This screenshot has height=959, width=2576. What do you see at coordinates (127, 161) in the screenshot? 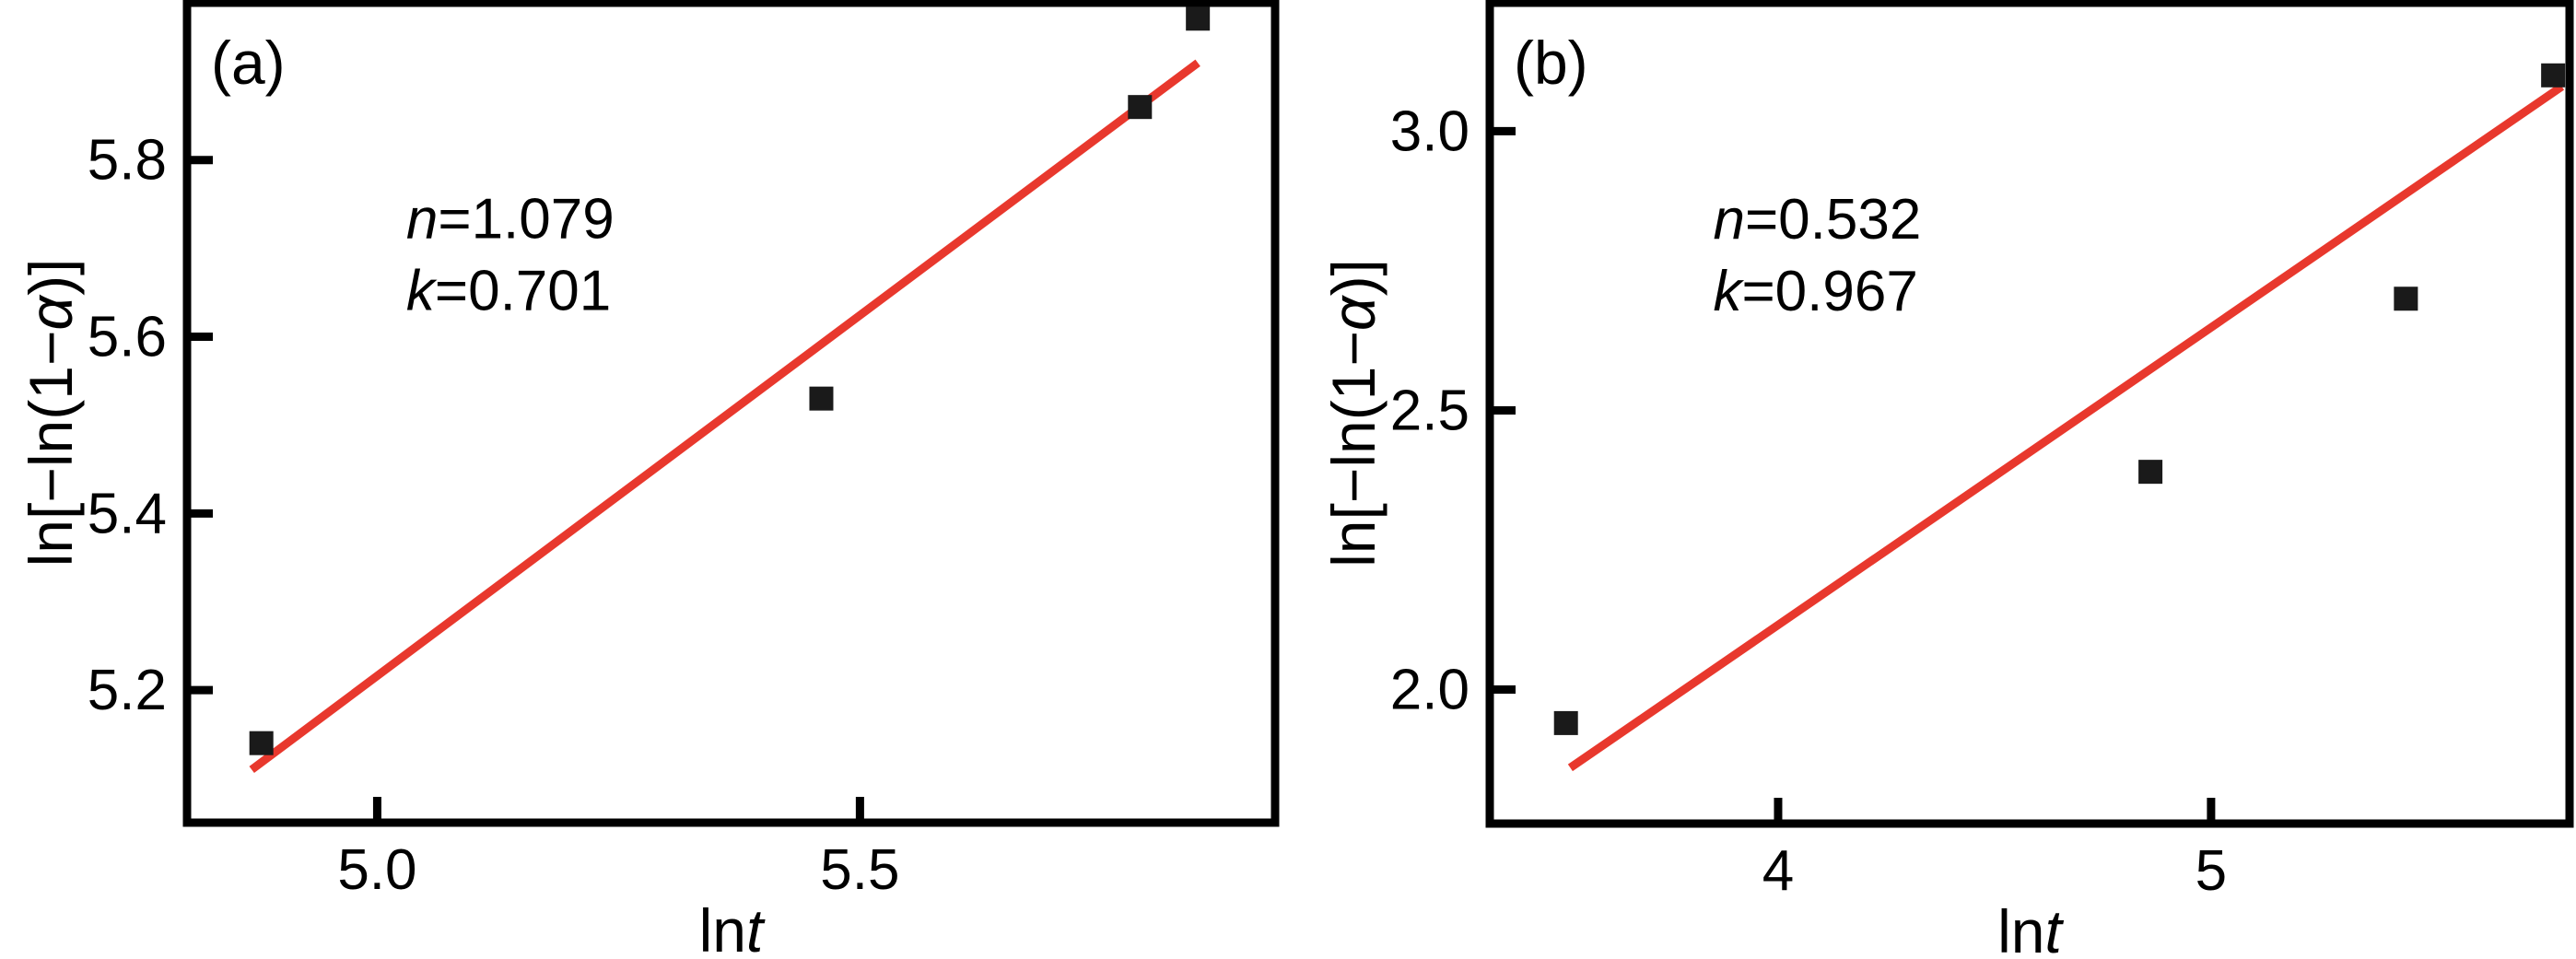
I see `y-tick-label: 5.8` at bounding box center [127, 161].